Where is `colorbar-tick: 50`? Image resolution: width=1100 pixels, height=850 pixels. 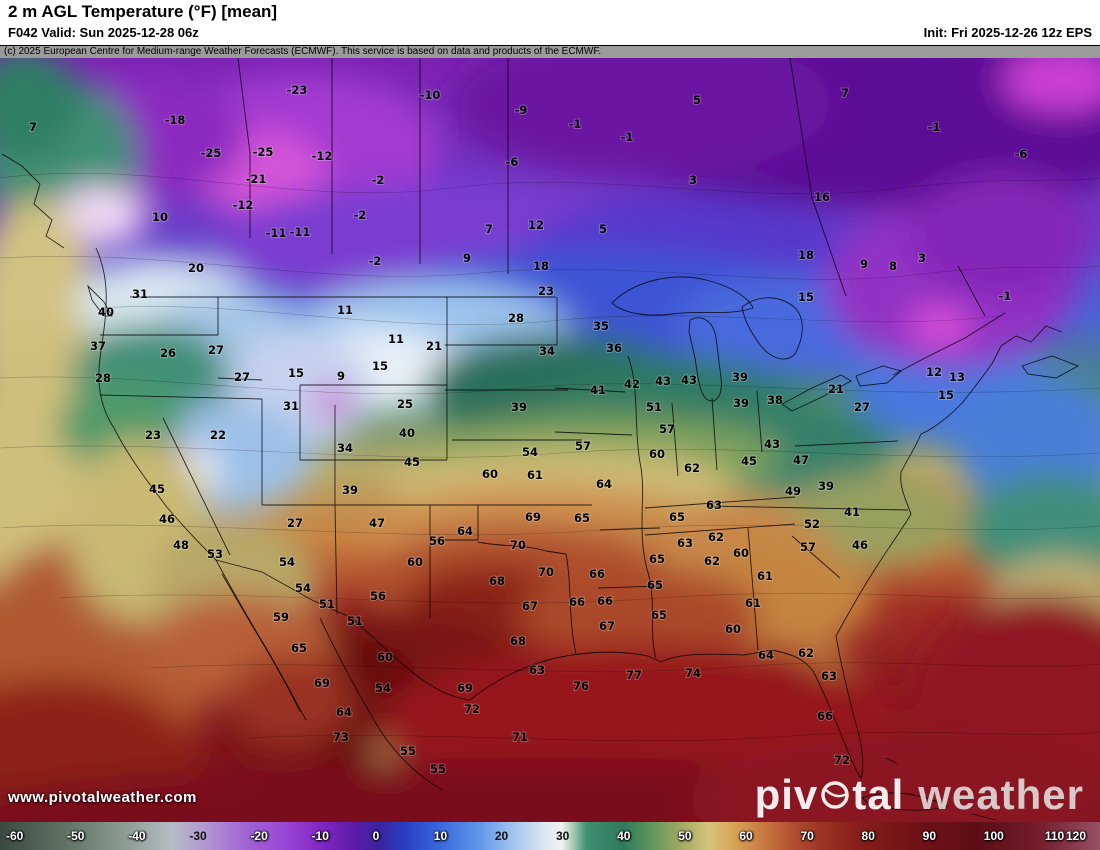
colorbar-tick: 50 is located at coordinates (685, 836).